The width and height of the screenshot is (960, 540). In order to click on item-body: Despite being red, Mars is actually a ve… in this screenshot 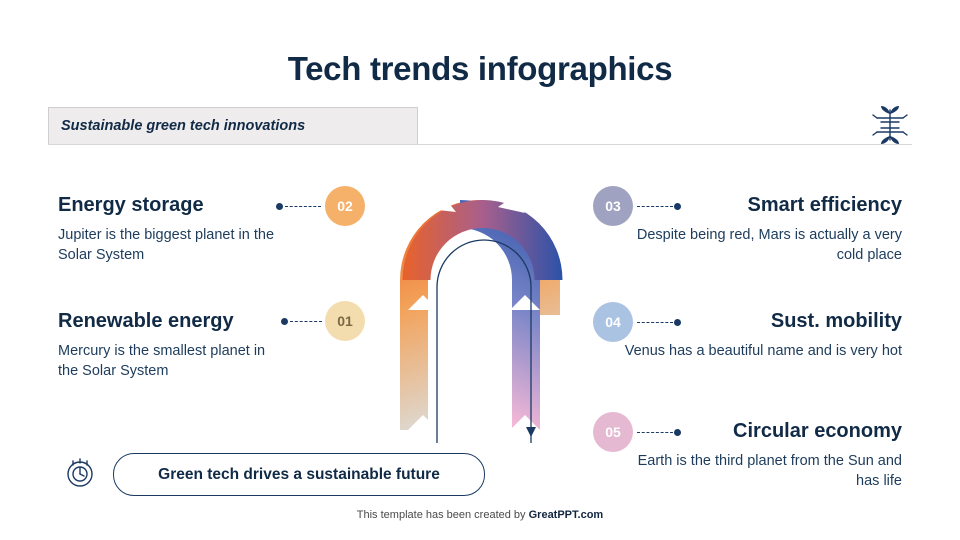, I will do `click(769, 245)`.